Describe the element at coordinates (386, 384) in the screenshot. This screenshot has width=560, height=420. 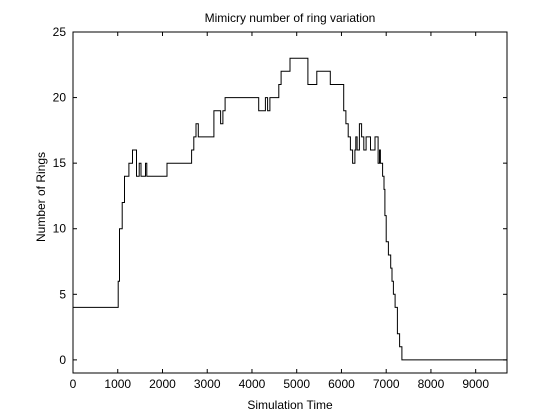
I see `x-tick-label: 7000` at that location.